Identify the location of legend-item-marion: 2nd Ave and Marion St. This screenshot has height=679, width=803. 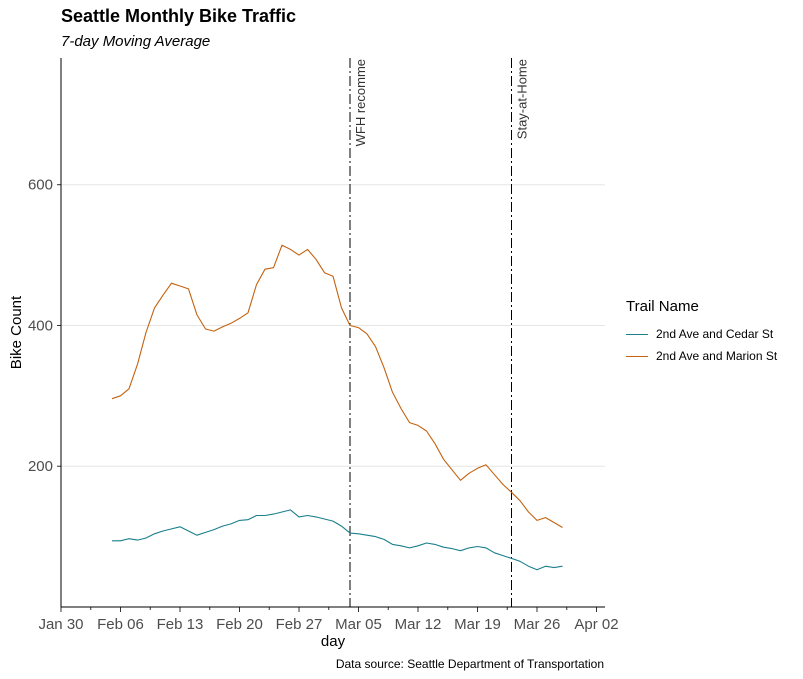
(701, 356).